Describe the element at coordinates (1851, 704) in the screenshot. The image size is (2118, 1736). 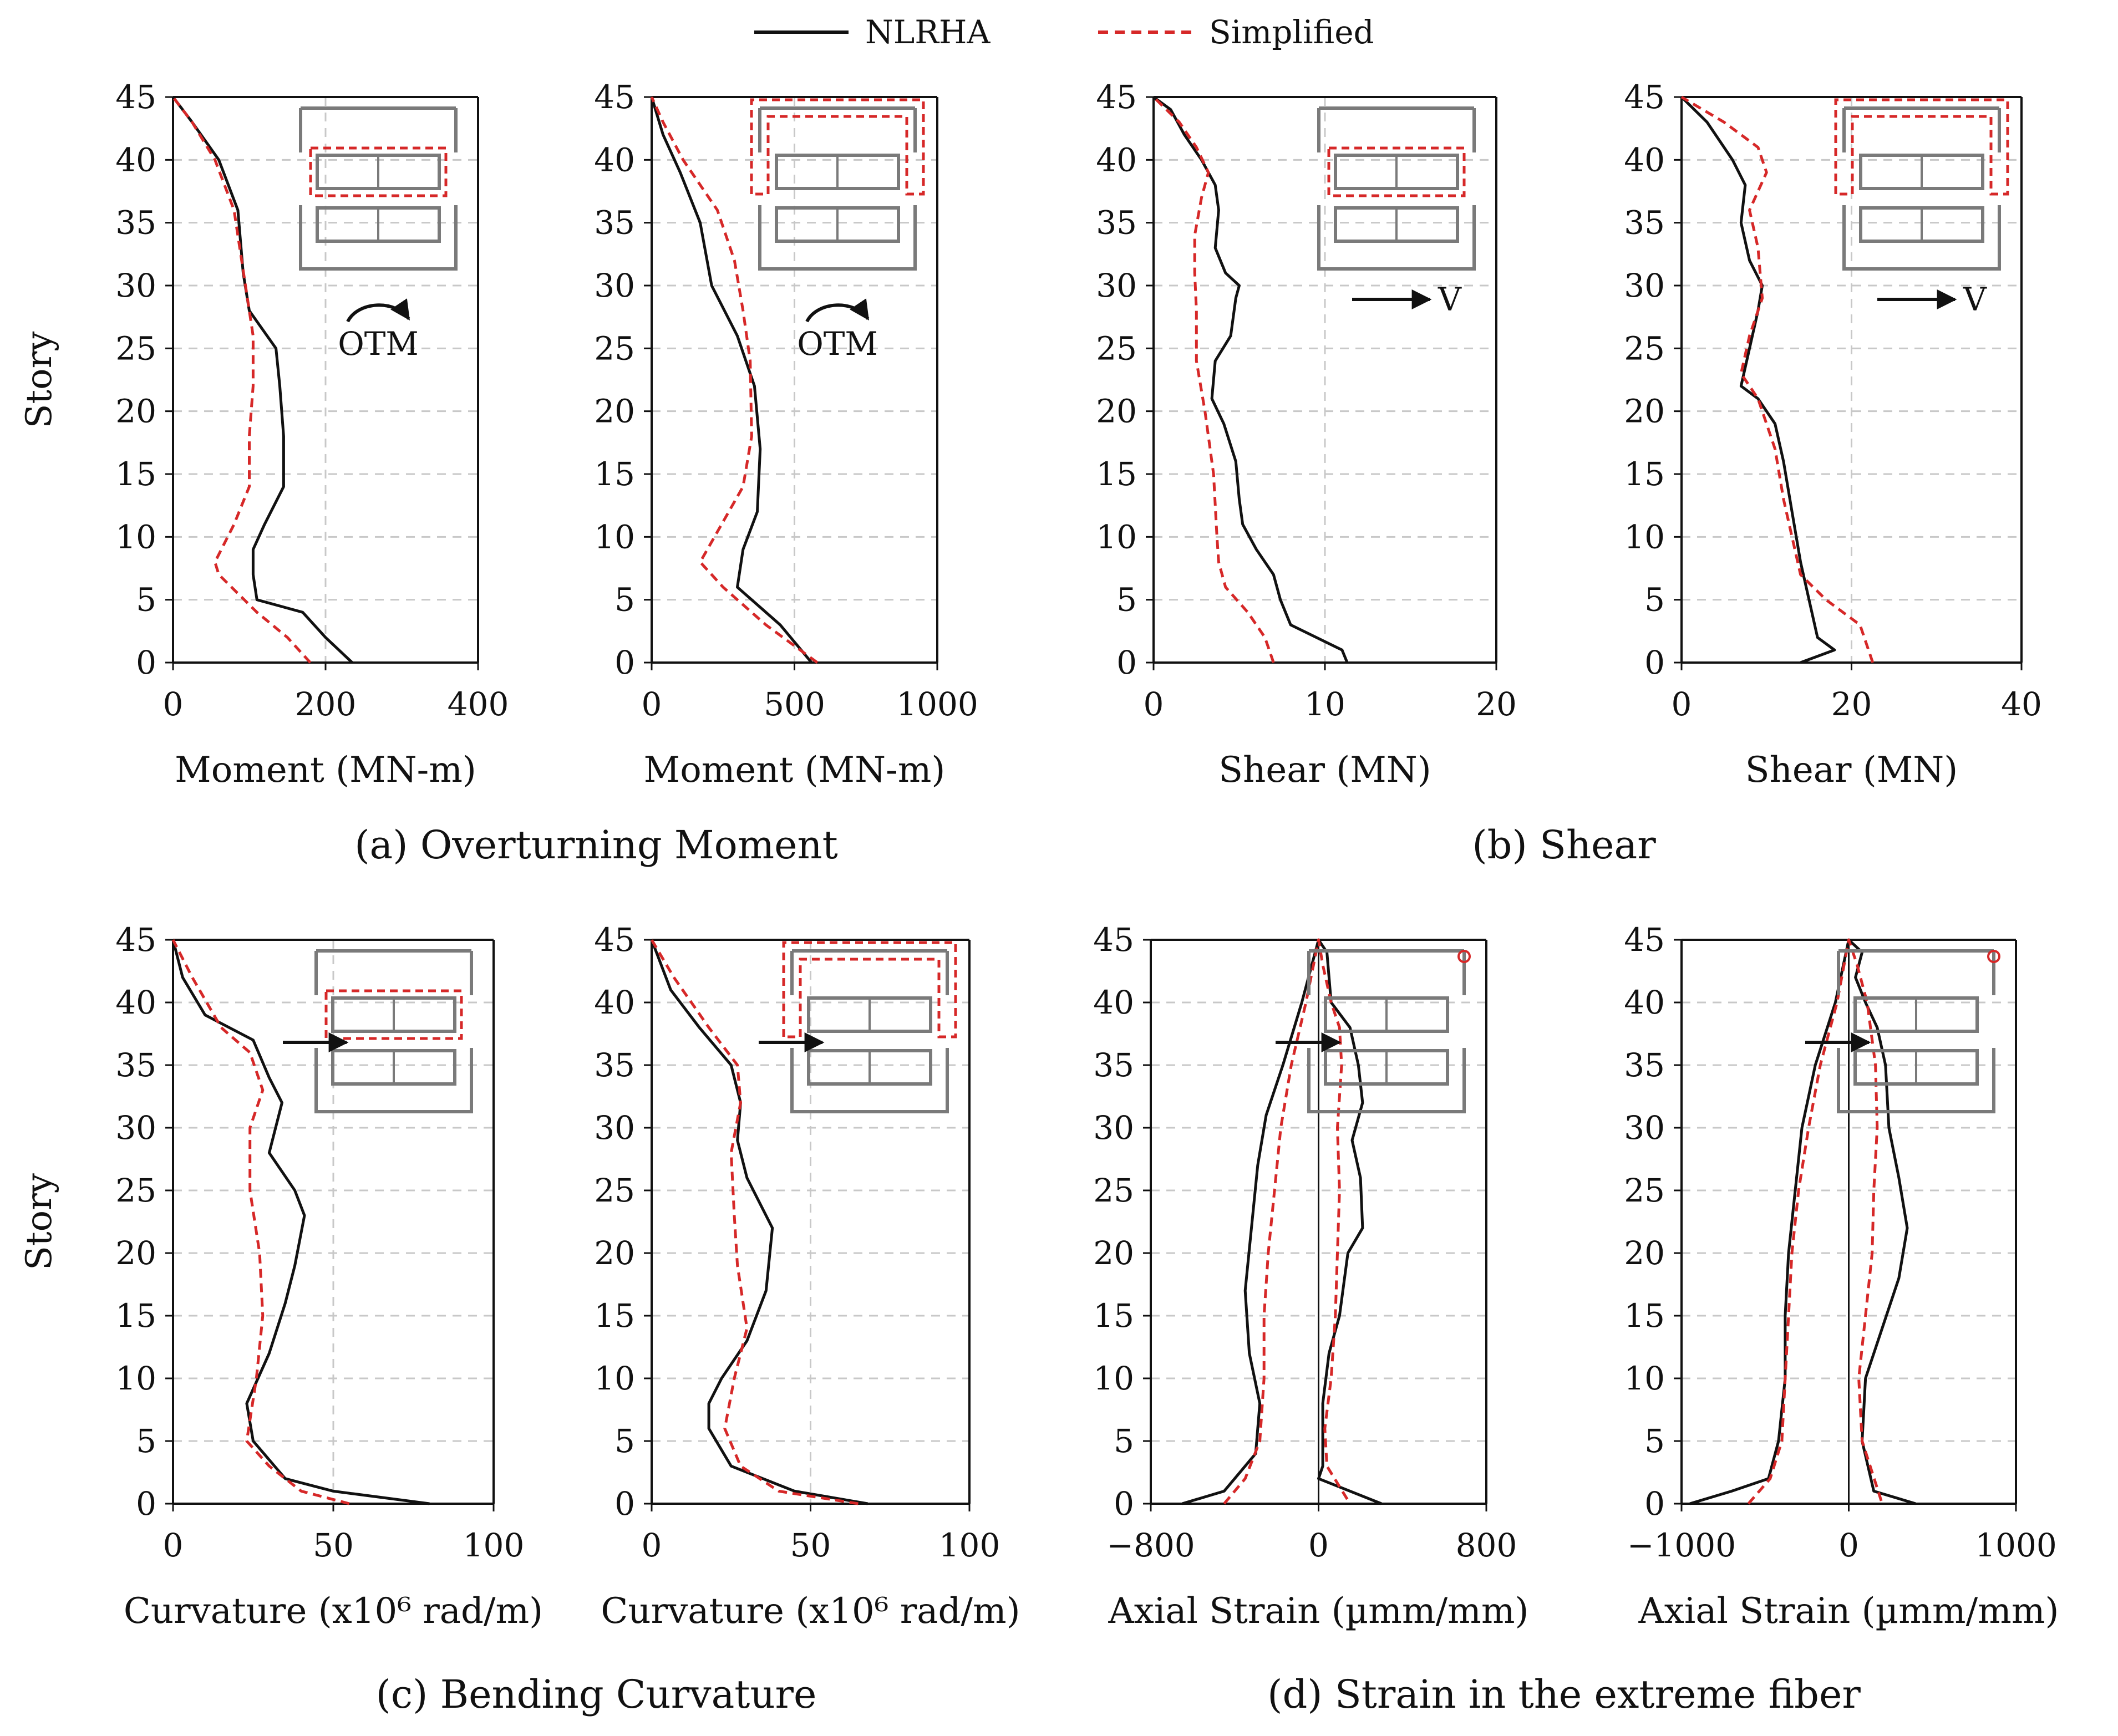
I see `x-tick-label: 20` at that location.